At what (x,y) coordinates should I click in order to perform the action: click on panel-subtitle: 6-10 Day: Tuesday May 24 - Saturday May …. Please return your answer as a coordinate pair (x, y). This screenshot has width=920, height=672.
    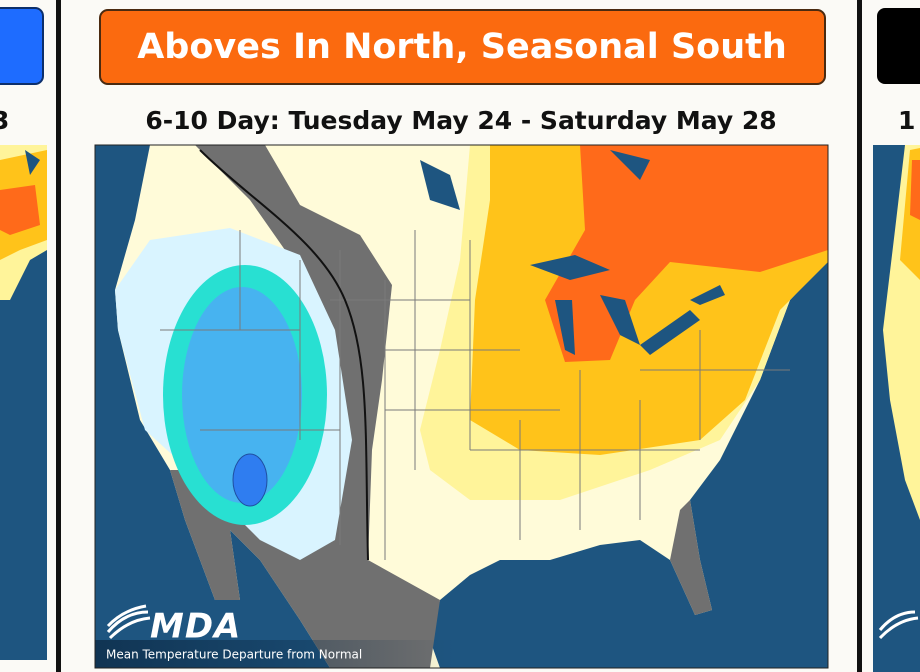
    Looking at the image, I should click on (460, 120).